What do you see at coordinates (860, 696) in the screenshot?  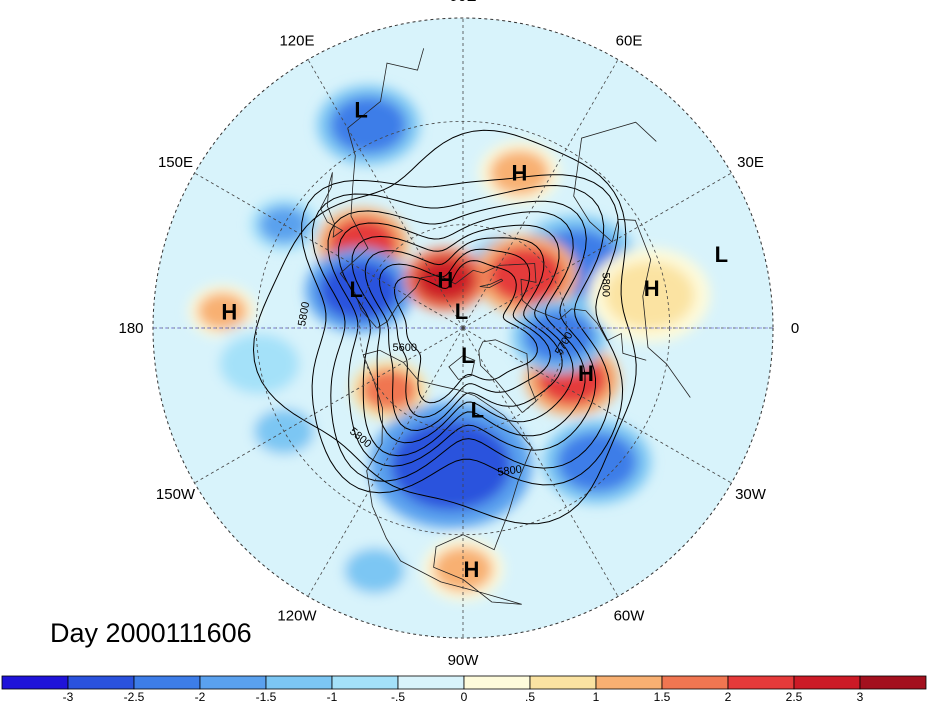 I see `colorbar-tick-label: 3` at bounding box center [860, 696].